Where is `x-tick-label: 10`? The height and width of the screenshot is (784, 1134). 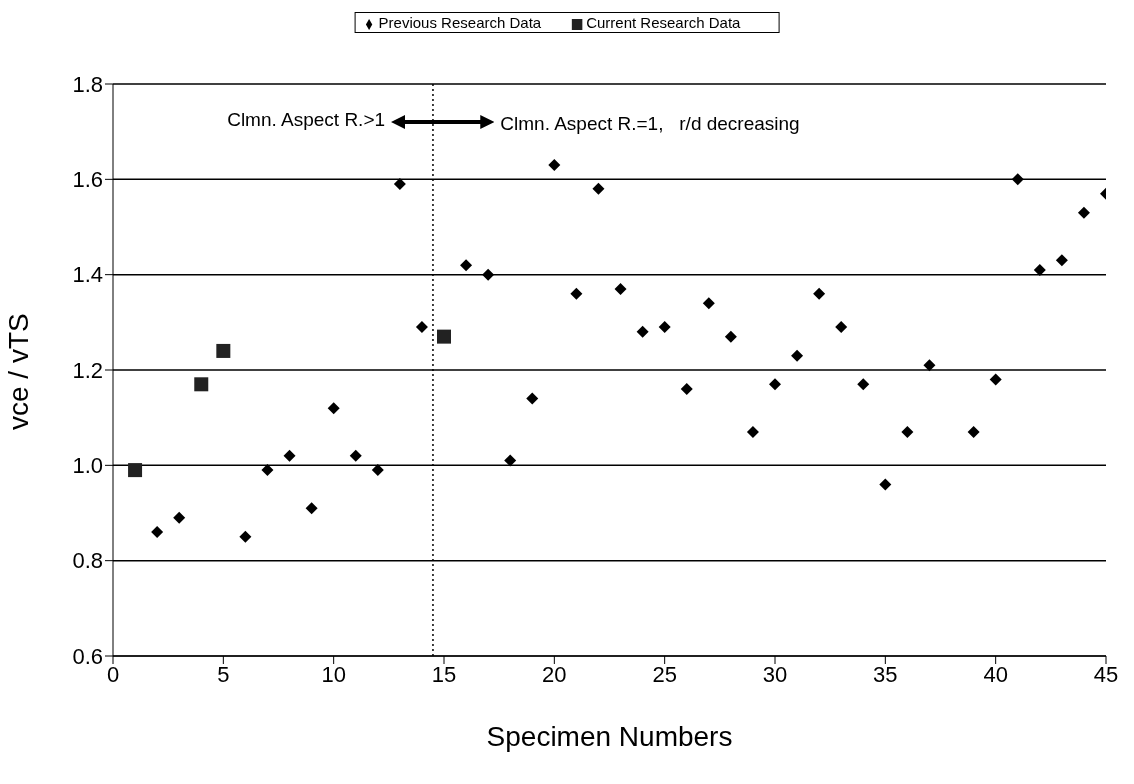
x-tick-label: 10 is located at coordinates (333, 674).